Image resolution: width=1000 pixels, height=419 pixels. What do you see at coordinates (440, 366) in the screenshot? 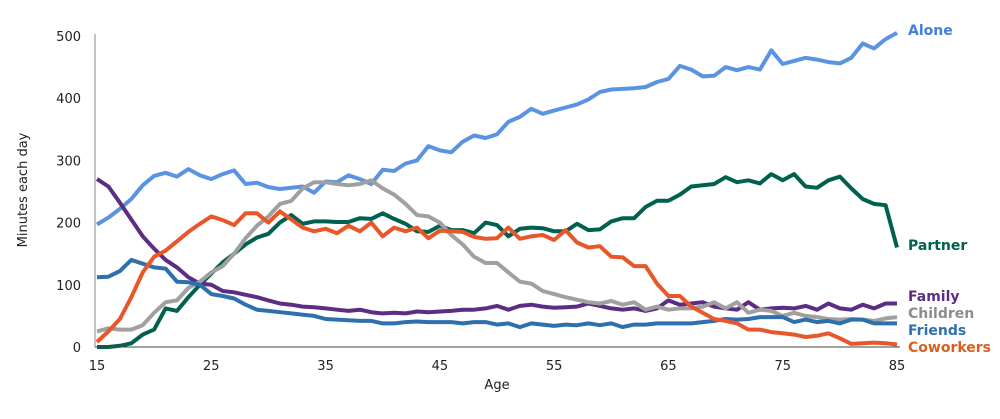
I see `x-tick-label: 45` at bounding box center [440, 366].